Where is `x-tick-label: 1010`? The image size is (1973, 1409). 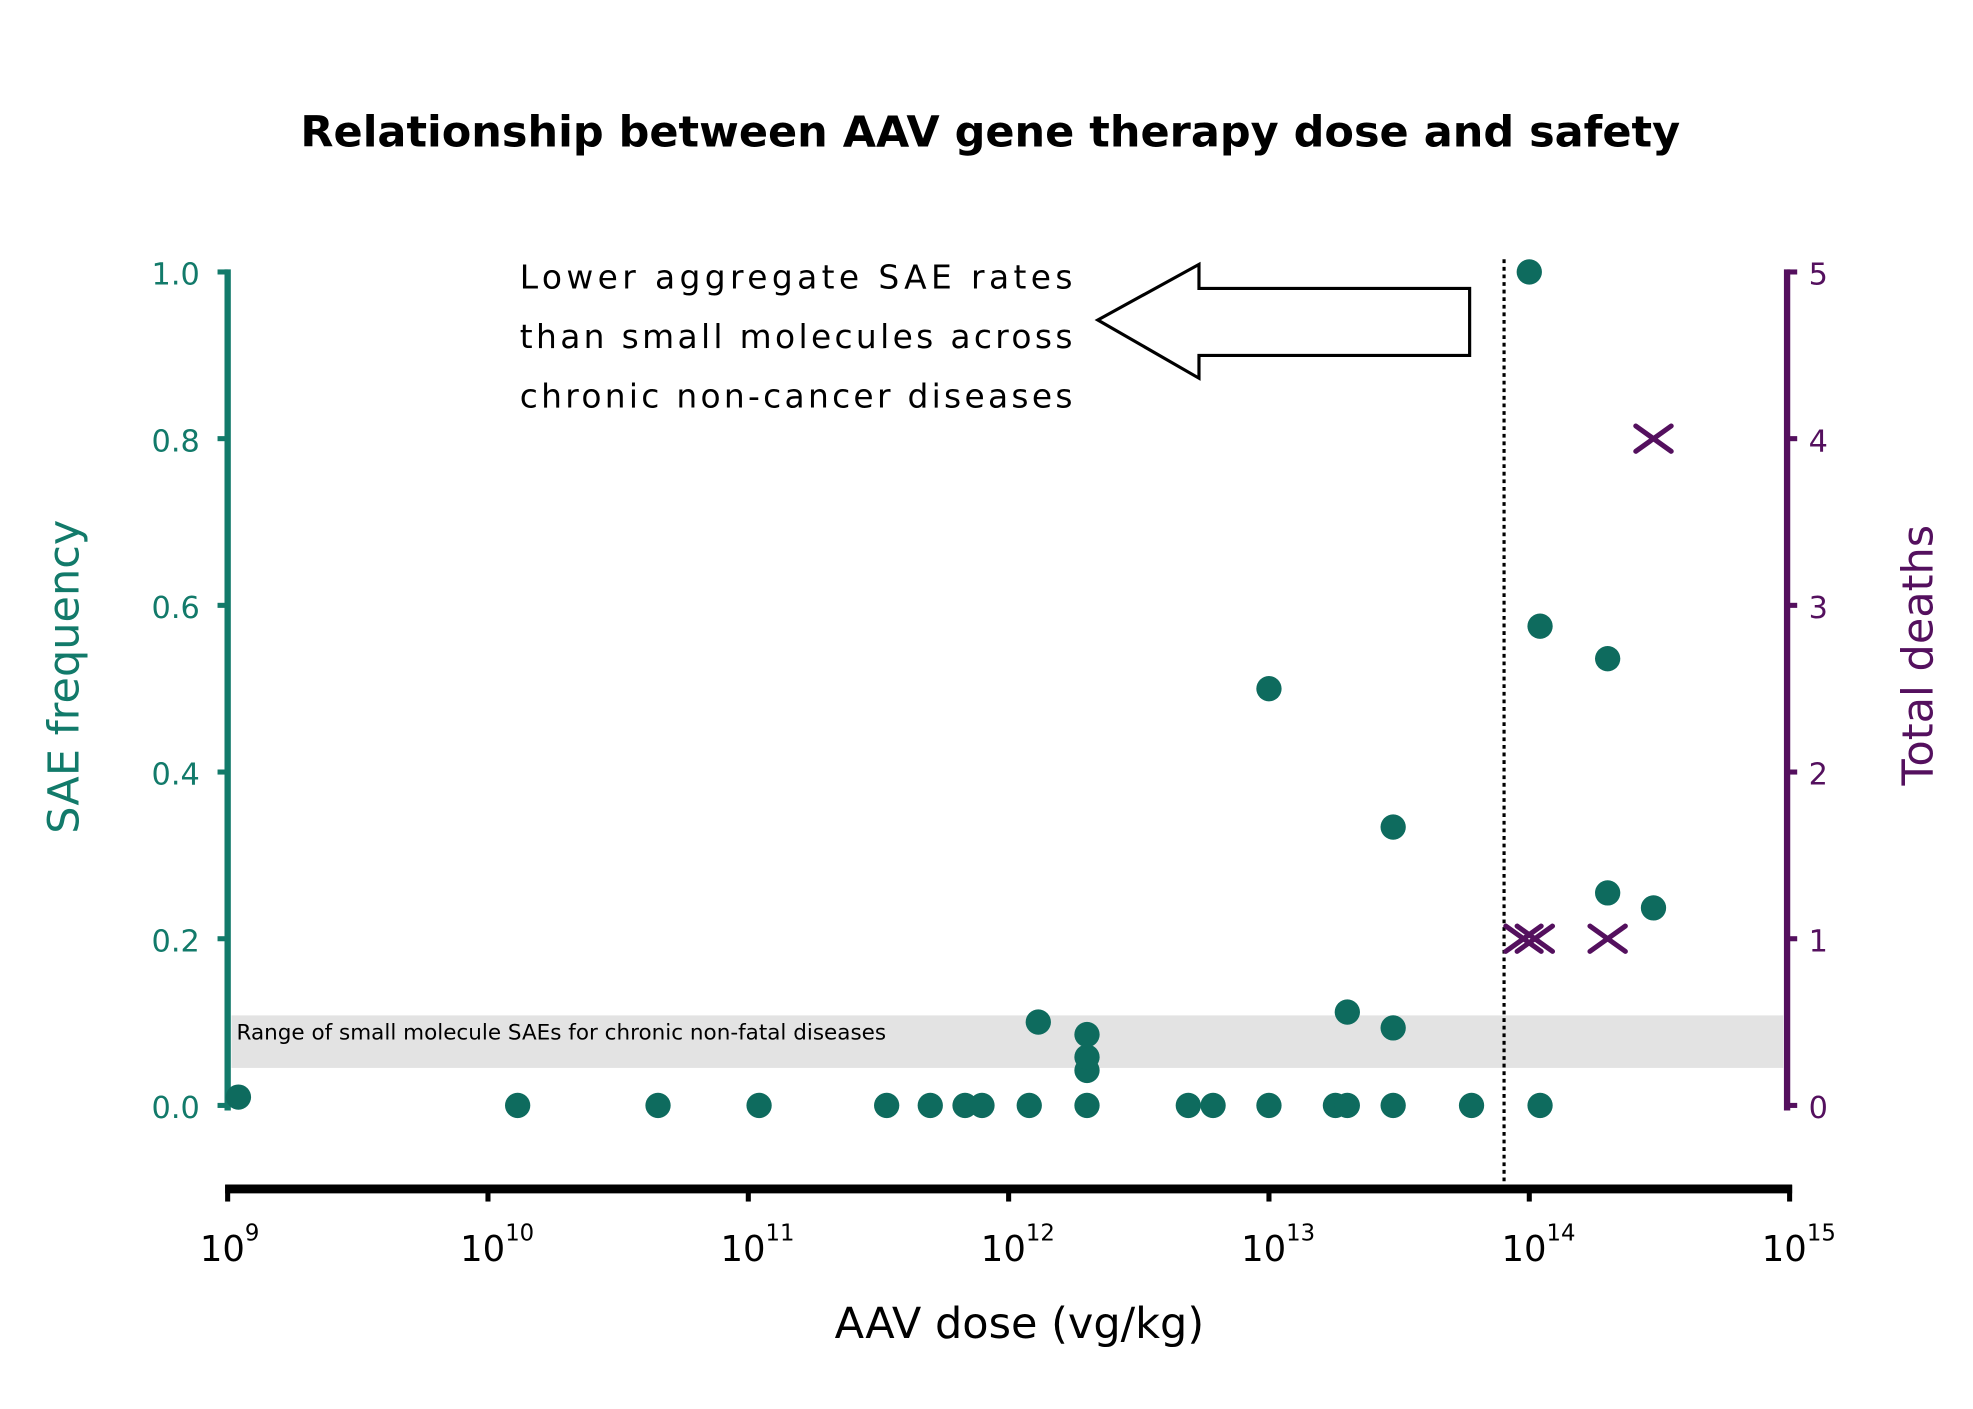
x-tick-label: 1010 is located at coordinates (497, 1245).